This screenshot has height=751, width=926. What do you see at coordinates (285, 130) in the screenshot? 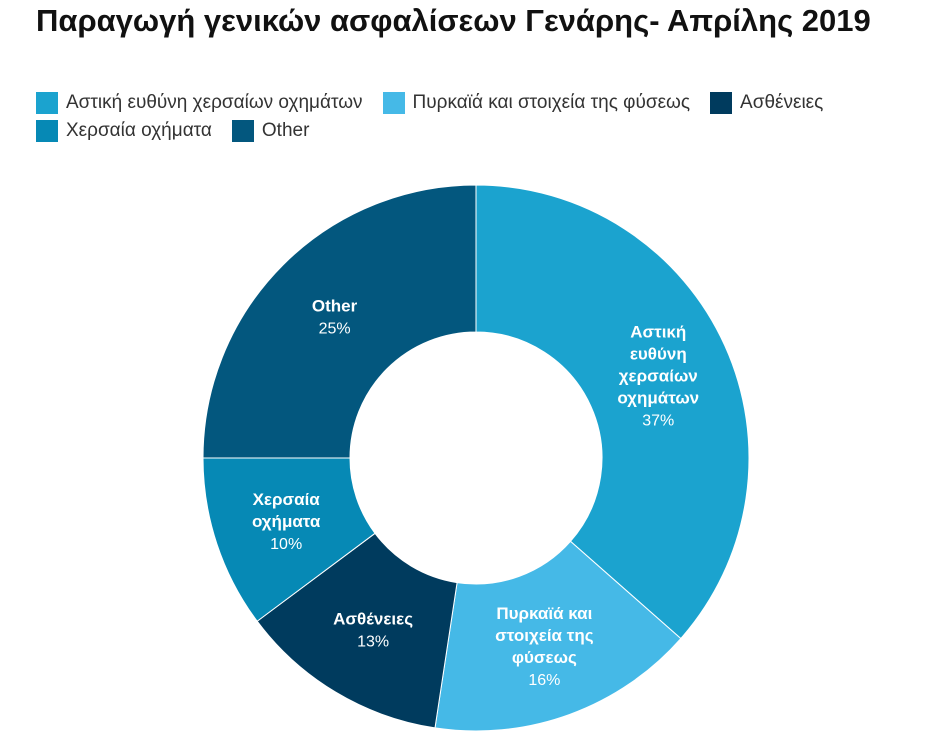
I see `legend-label: Other` at bounding box center [285, 130].